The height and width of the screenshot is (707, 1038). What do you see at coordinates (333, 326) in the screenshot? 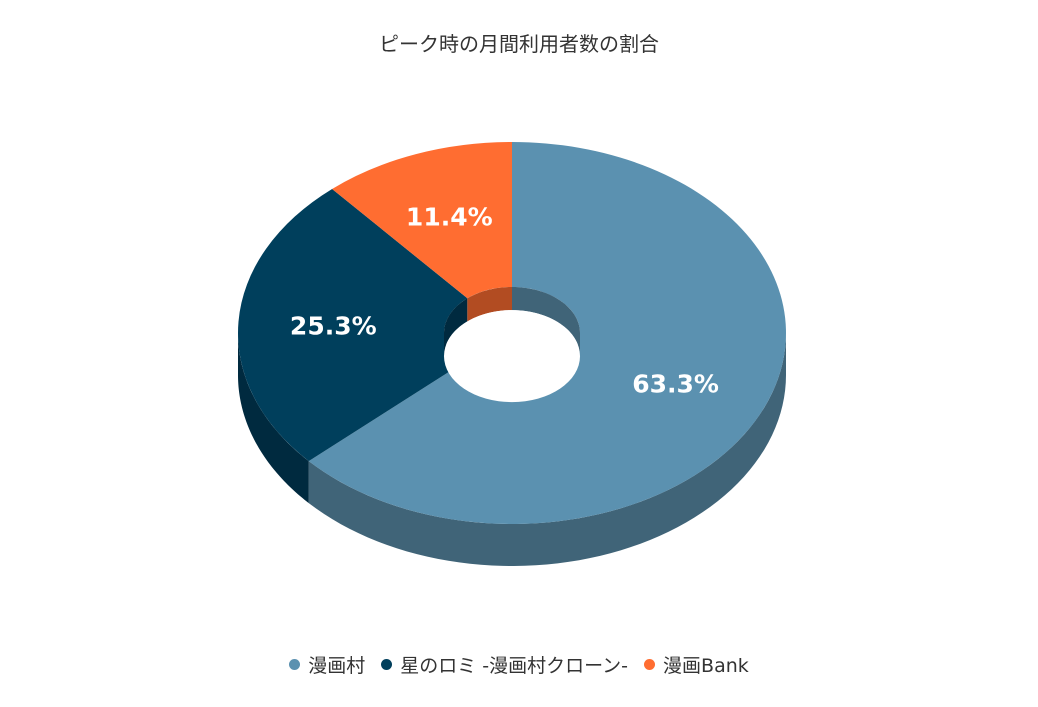
I see `data-label-1: 25.3%` at bounding box center [333, 326].